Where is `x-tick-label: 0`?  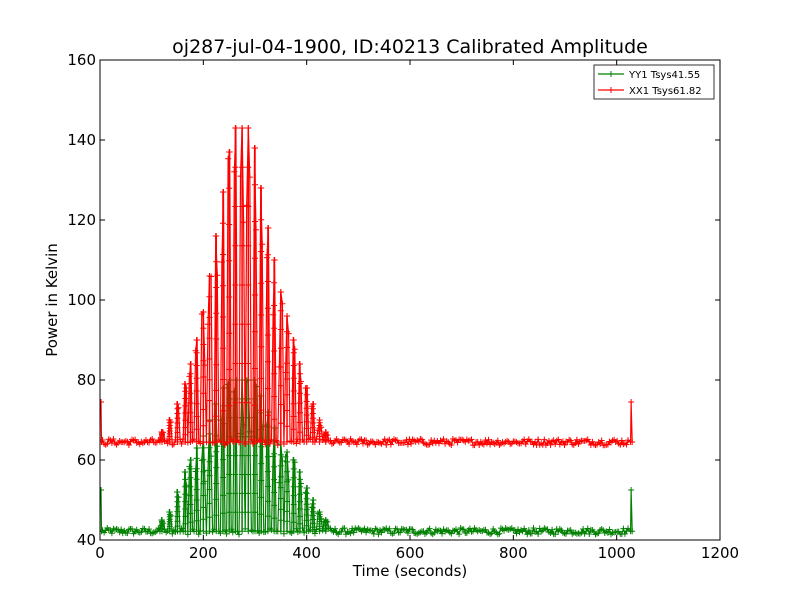
x-tick-label: 0 is located at coordinates (100, 553).